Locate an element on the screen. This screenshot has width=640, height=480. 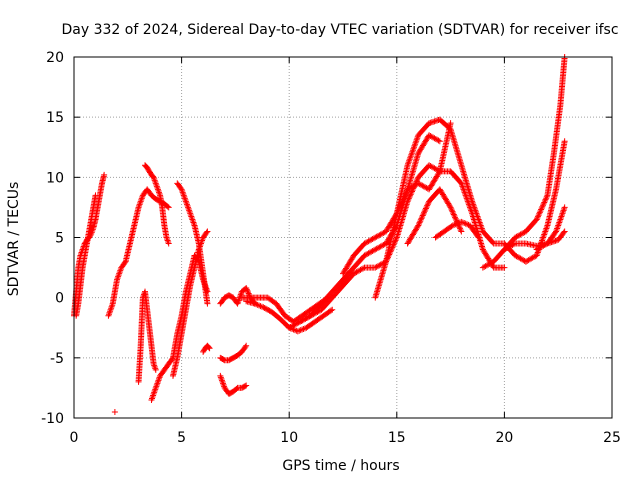
x-tick-label: 25 is located at coordinates (612, 438).